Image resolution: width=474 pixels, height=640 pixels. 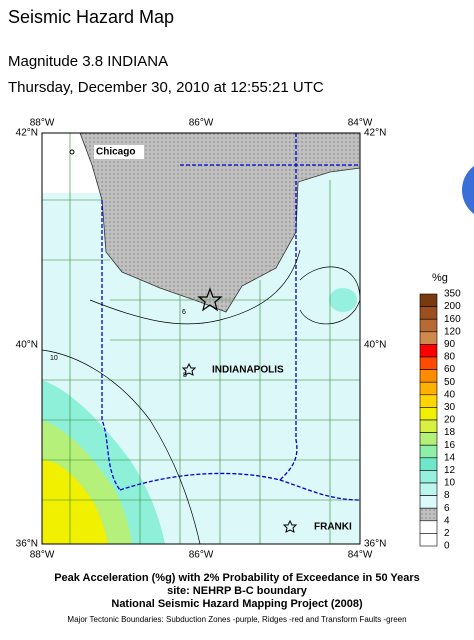 I want to click on title: Seismic Hazard Map, so click(x=91, y=17).